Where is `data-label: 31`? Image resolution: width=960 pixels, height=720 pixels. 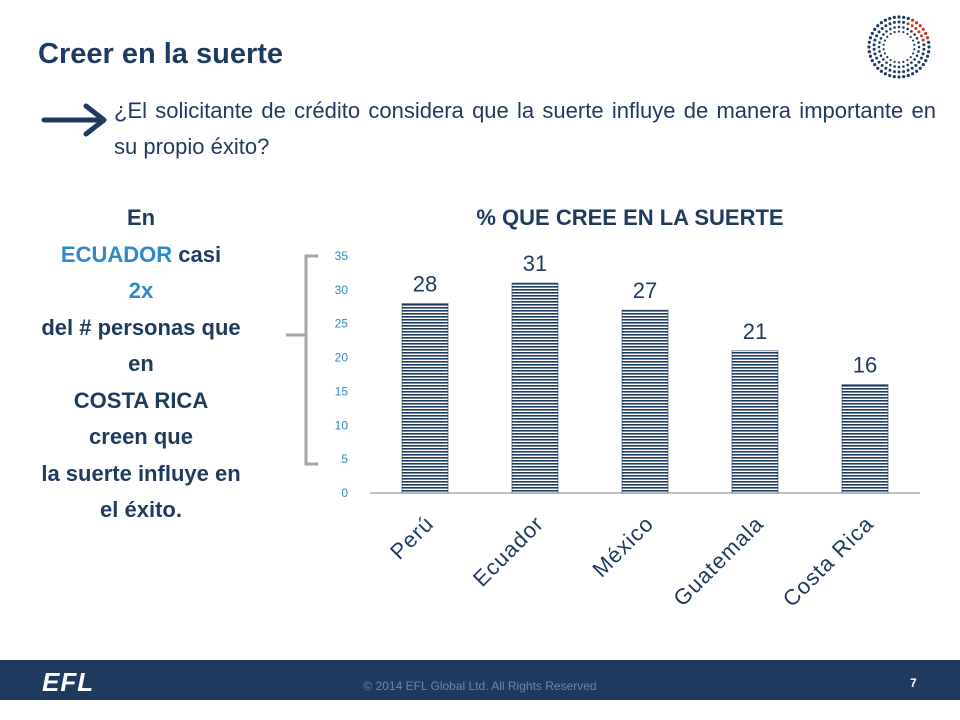
data-label: 31 is located at coordinates (535, 263).